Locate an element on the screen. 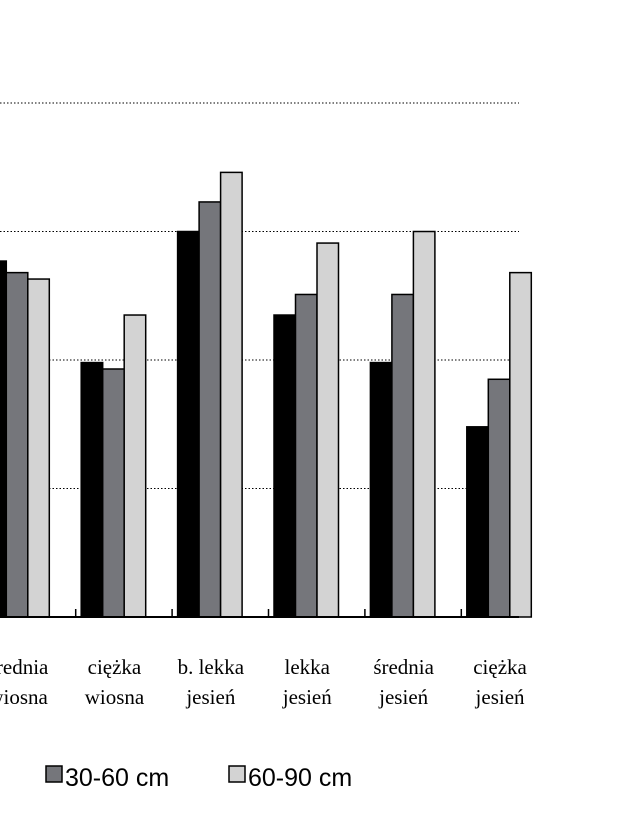 This screenshot has width=632, height=834. x-label-6-line-1: ciężka is located at coordinates (500, 667).